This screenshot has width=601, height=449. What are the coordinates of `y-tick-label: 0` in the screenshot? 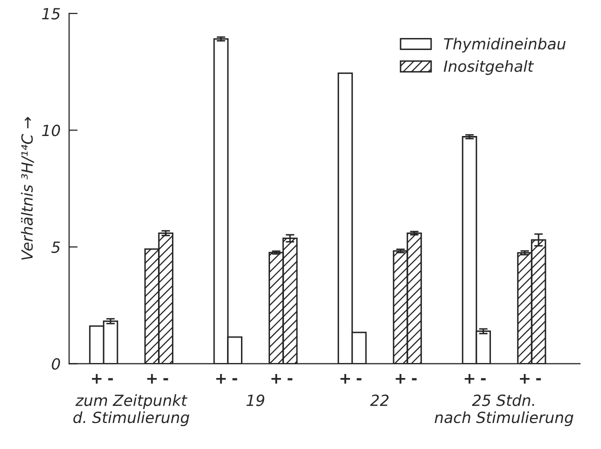 It's located at (56, 364).